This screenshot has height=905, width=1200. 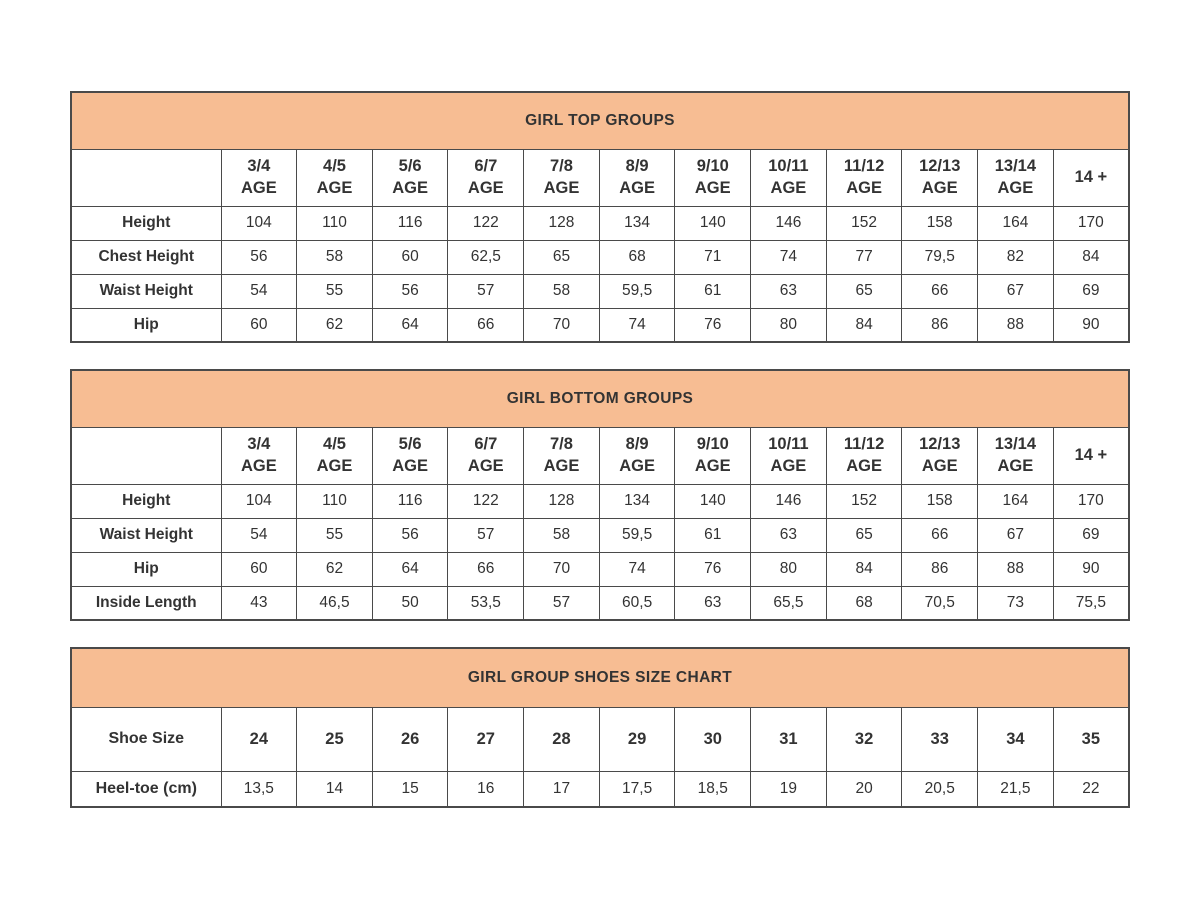 I want to click on age-column-header: 14 +, so click(x=1091, y=177).